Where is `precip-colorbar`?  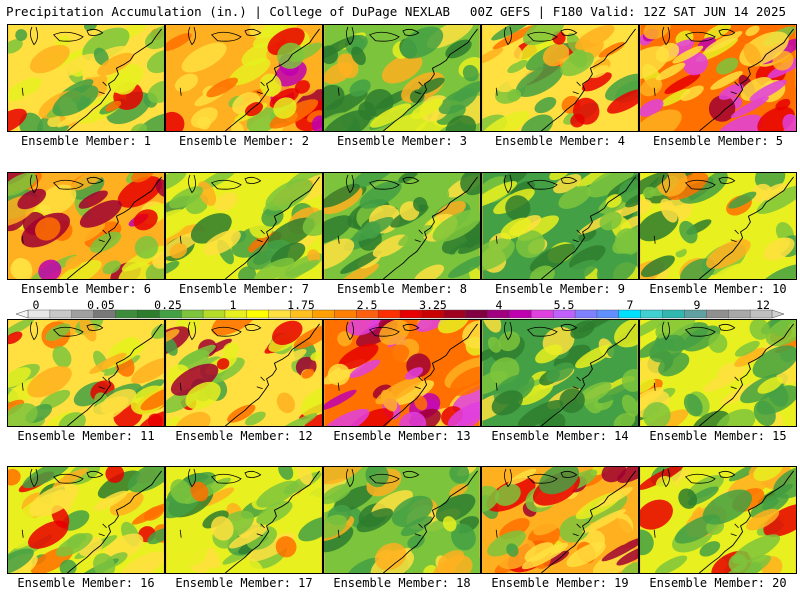 precip-colorbar is located at coordinates (400, 314).